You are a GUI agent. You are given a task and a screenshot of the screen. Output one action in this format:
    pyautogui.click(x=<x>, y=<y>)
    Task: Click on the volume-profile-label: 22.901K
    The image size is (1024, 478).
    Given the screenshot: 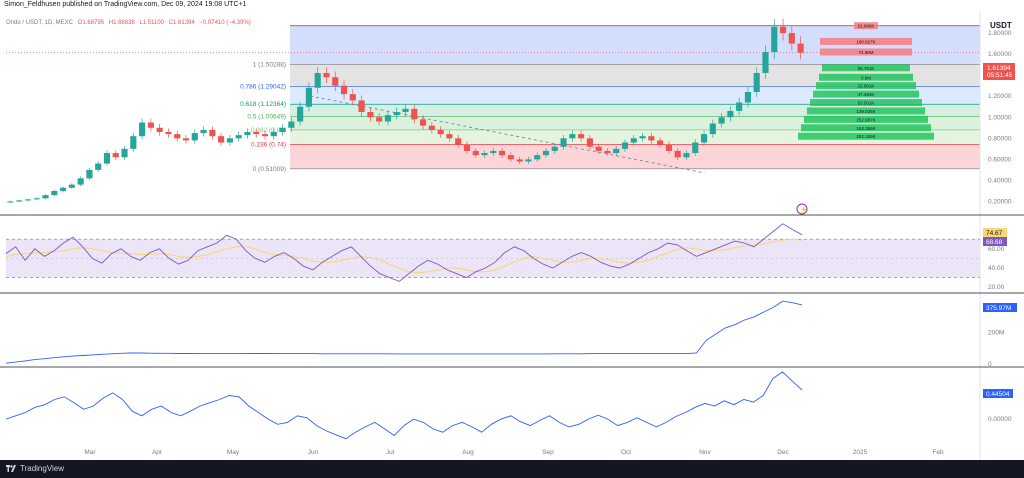 What is the action you would take?
    pyautogui.click(x=866, y=86)
    